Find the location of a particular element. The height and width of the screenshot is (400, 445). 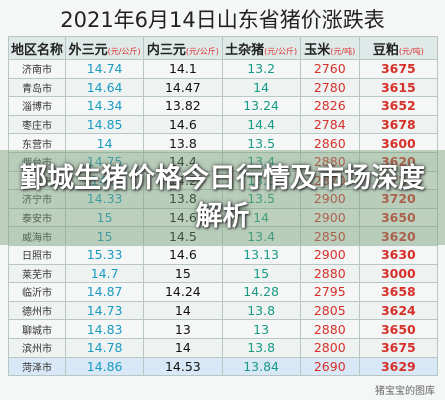

table-cell: 3000 is located at coordinates (398, 273).